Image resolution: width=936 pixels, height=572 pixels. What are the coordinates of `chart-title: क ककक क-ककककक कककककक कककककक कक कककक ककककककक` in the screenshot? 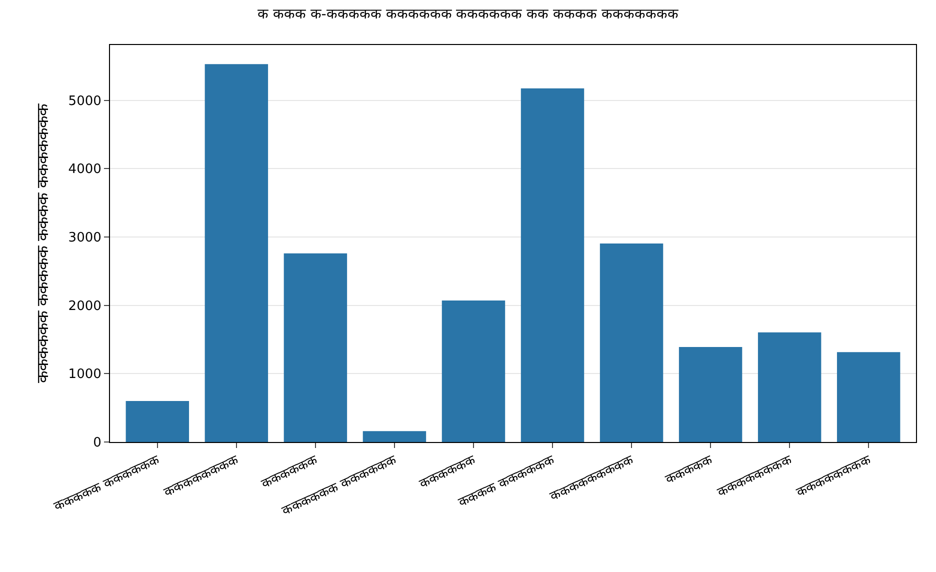 It's located at (468, 14).